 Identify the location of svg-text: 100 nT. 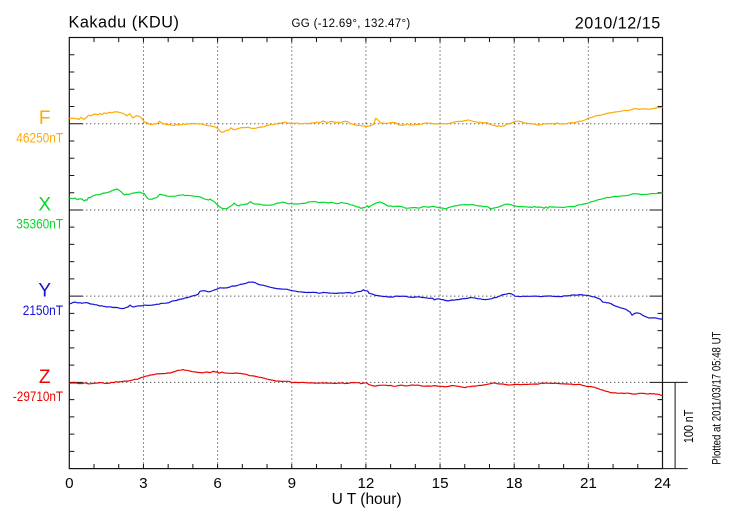
(688, 427).